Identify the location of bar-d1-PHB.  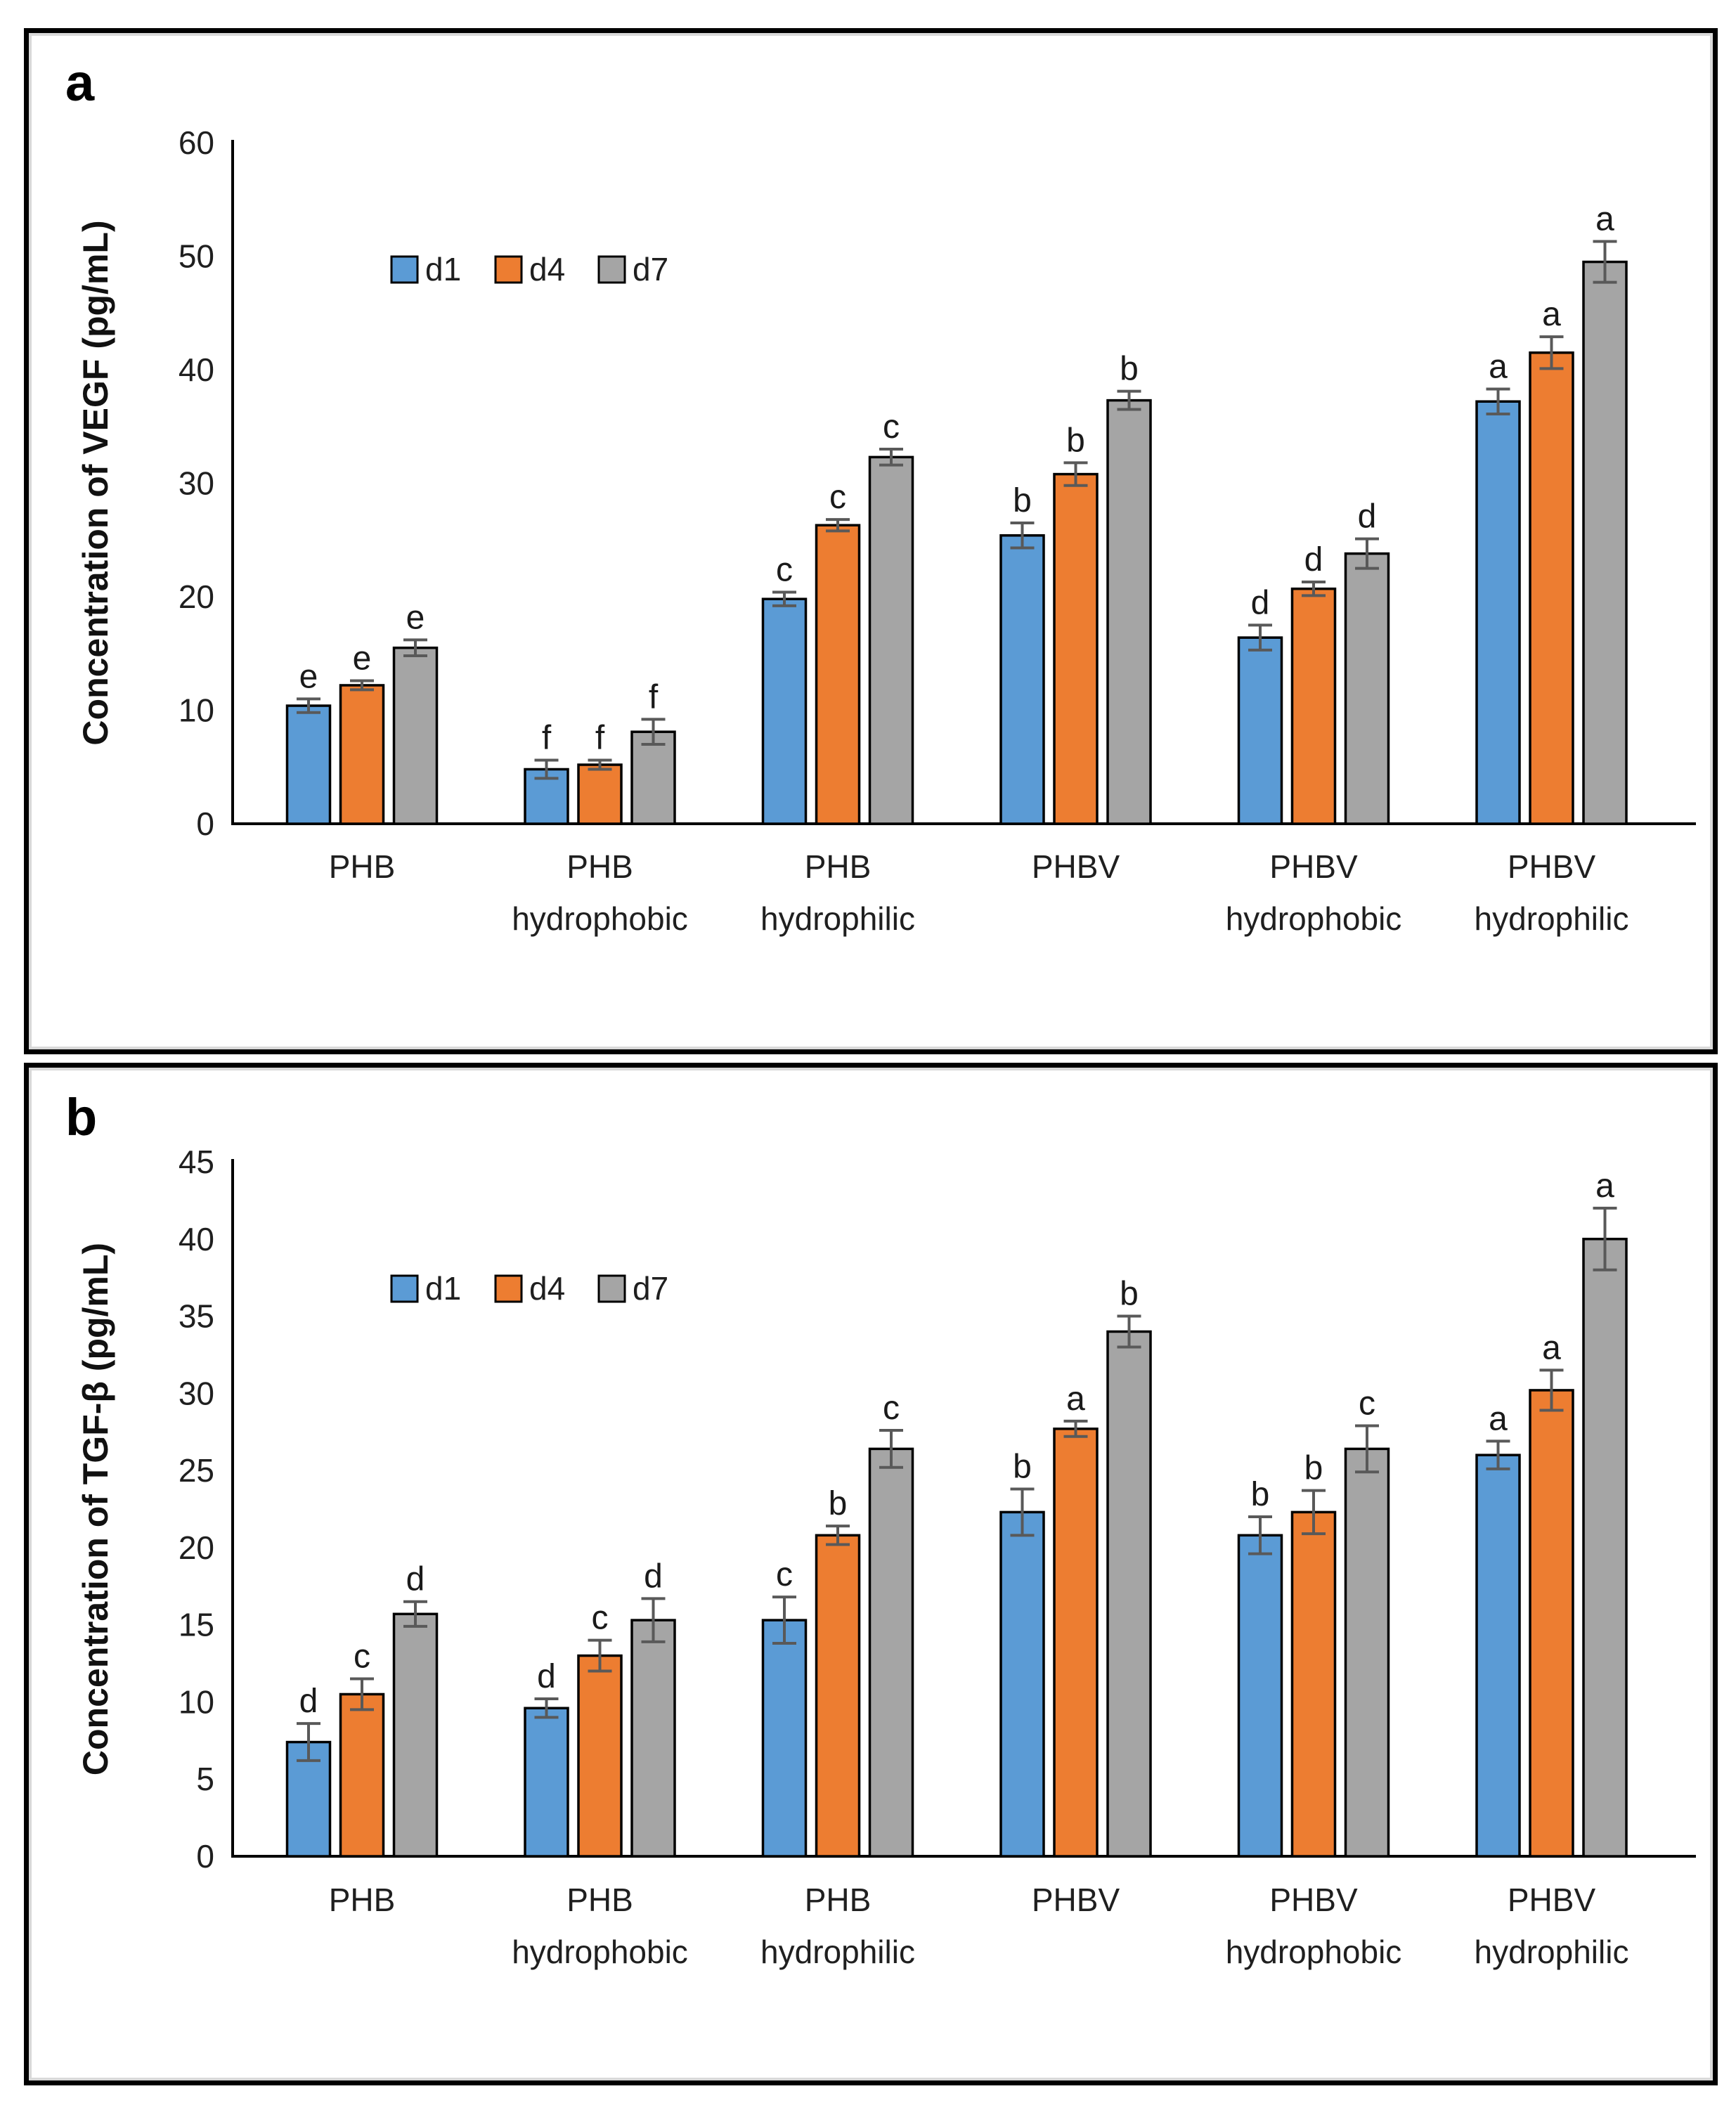
(308, 764).